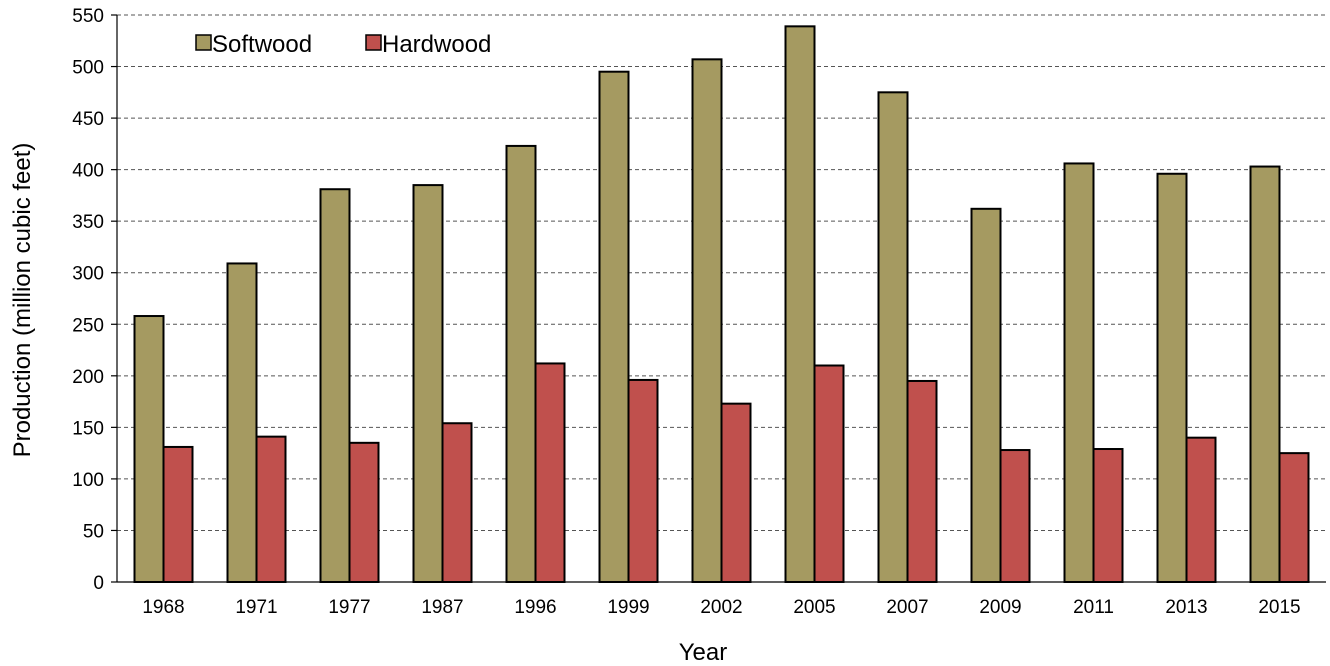 This screenshot has height=666, width=1330. Describe the element at coordinates (262, 44) in the screenshot. I see `legend-label-softwood: Softwood` at that location.